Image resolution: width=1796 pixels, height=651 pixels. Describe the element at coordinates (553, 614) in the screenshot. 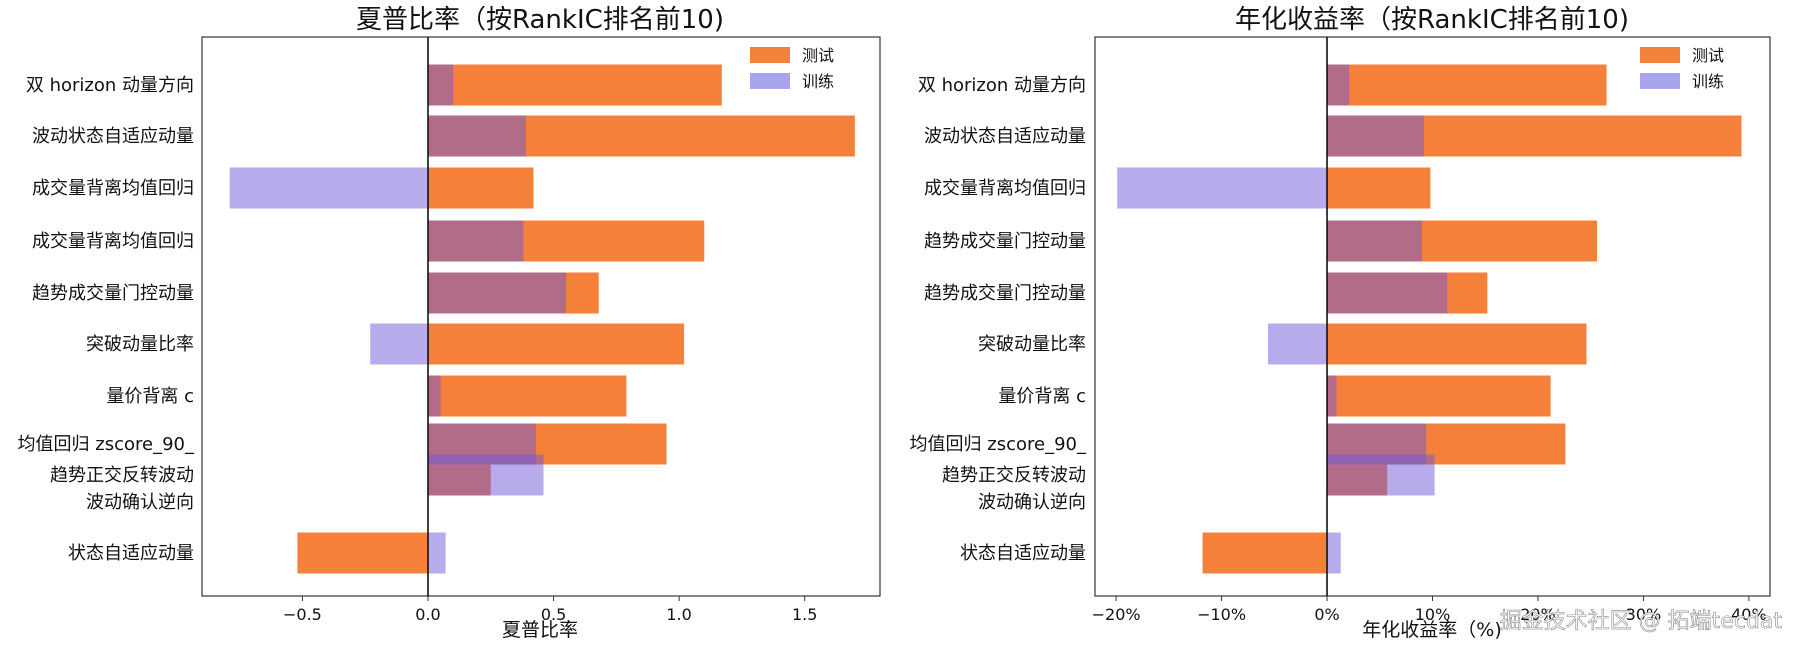

I see `x-tick-label: 0.5` at that location.